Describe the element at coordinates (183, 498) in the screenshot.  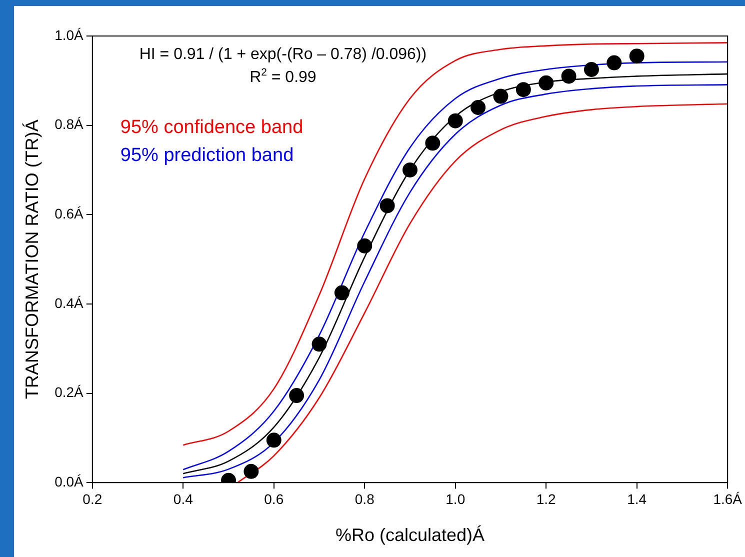
I see `x-tick-label: 0.4` at that location.